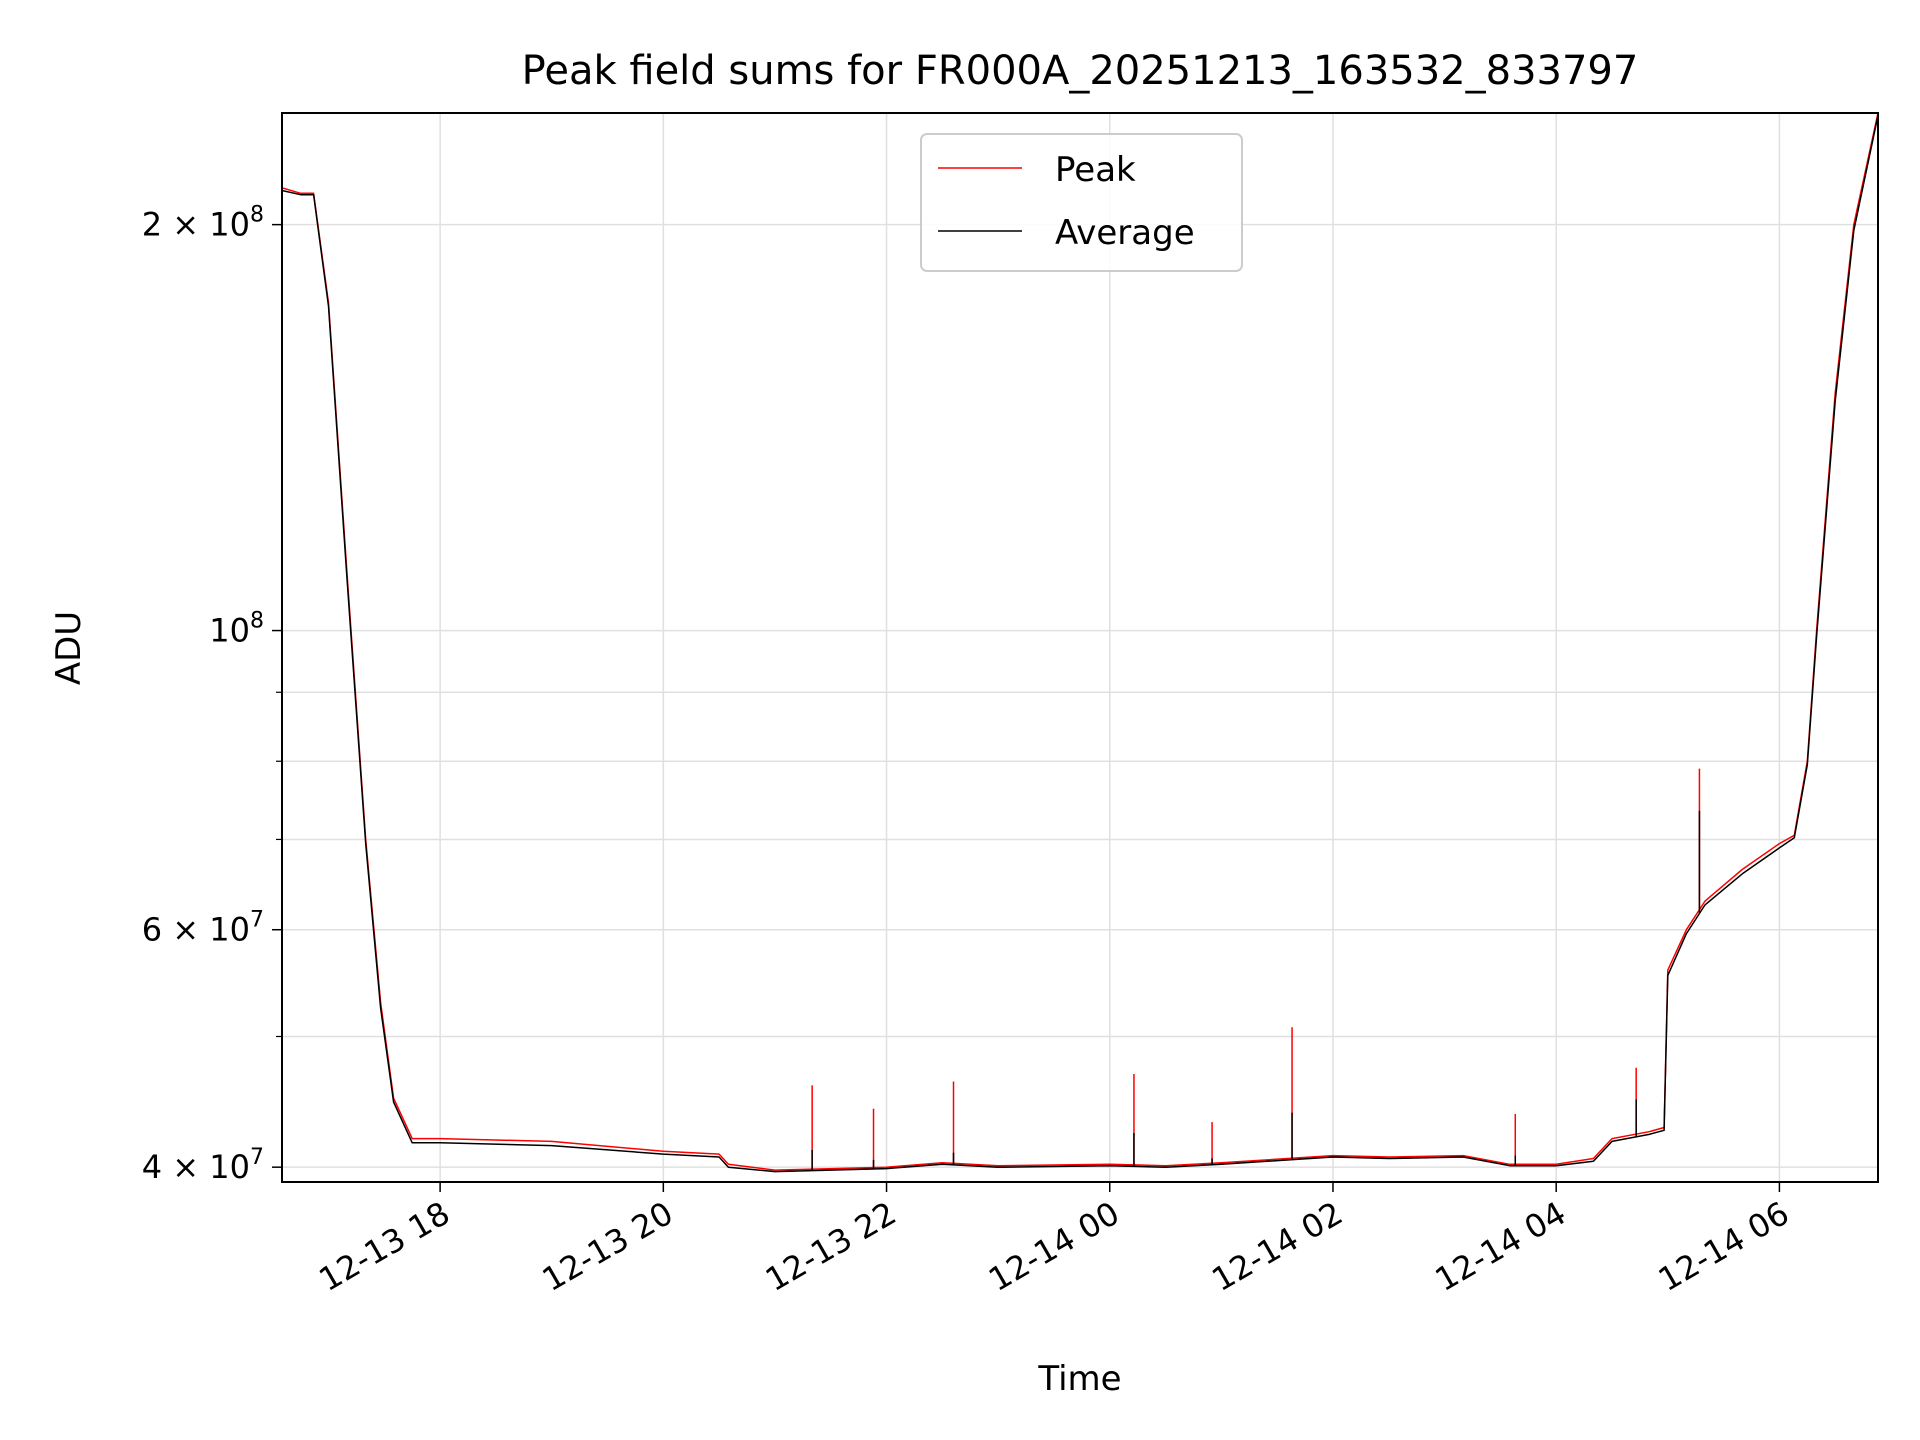 The height and width of the screenshot is (1440, 1920). I want to click on x-tick-label: 12-13 20, so click(608, 1246).